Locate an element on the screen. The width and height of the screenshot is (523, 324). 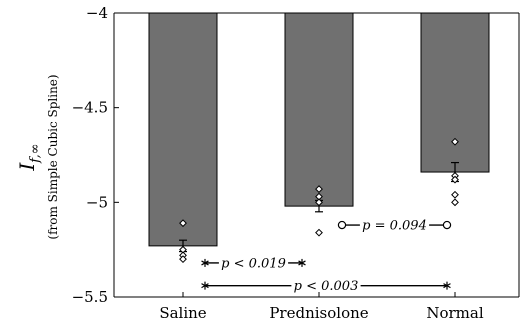
significance-annotation: p = 0.094 is located at coordinates (394, 226).